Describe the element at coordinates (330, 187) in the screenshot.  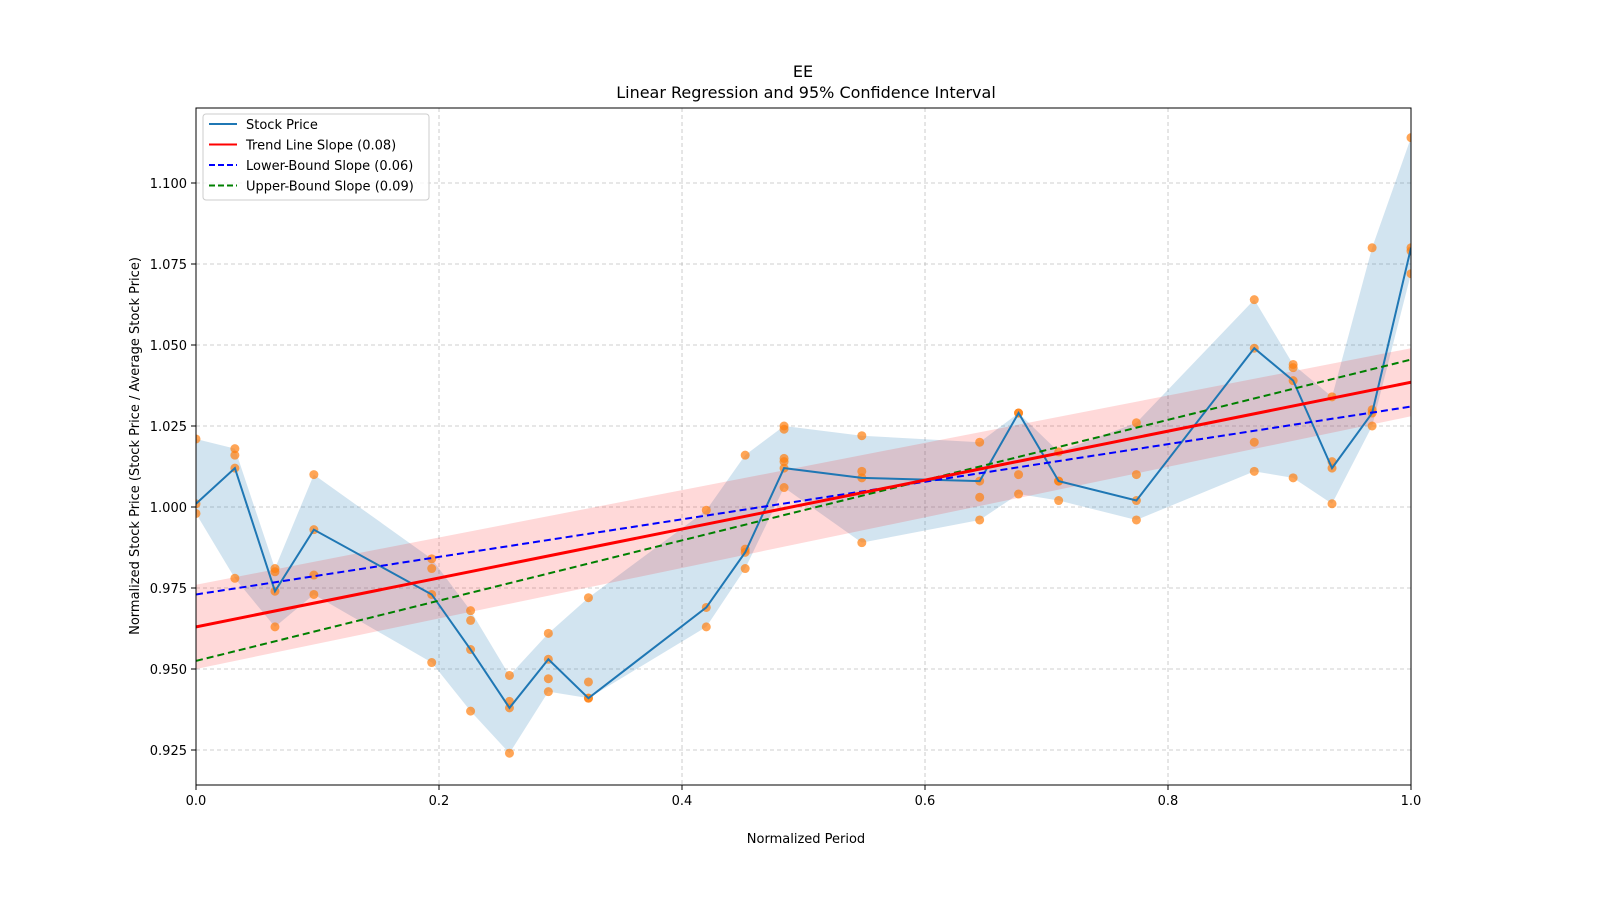
I see `legend-label: Upper-Bound Slope (0.09)` at that location.